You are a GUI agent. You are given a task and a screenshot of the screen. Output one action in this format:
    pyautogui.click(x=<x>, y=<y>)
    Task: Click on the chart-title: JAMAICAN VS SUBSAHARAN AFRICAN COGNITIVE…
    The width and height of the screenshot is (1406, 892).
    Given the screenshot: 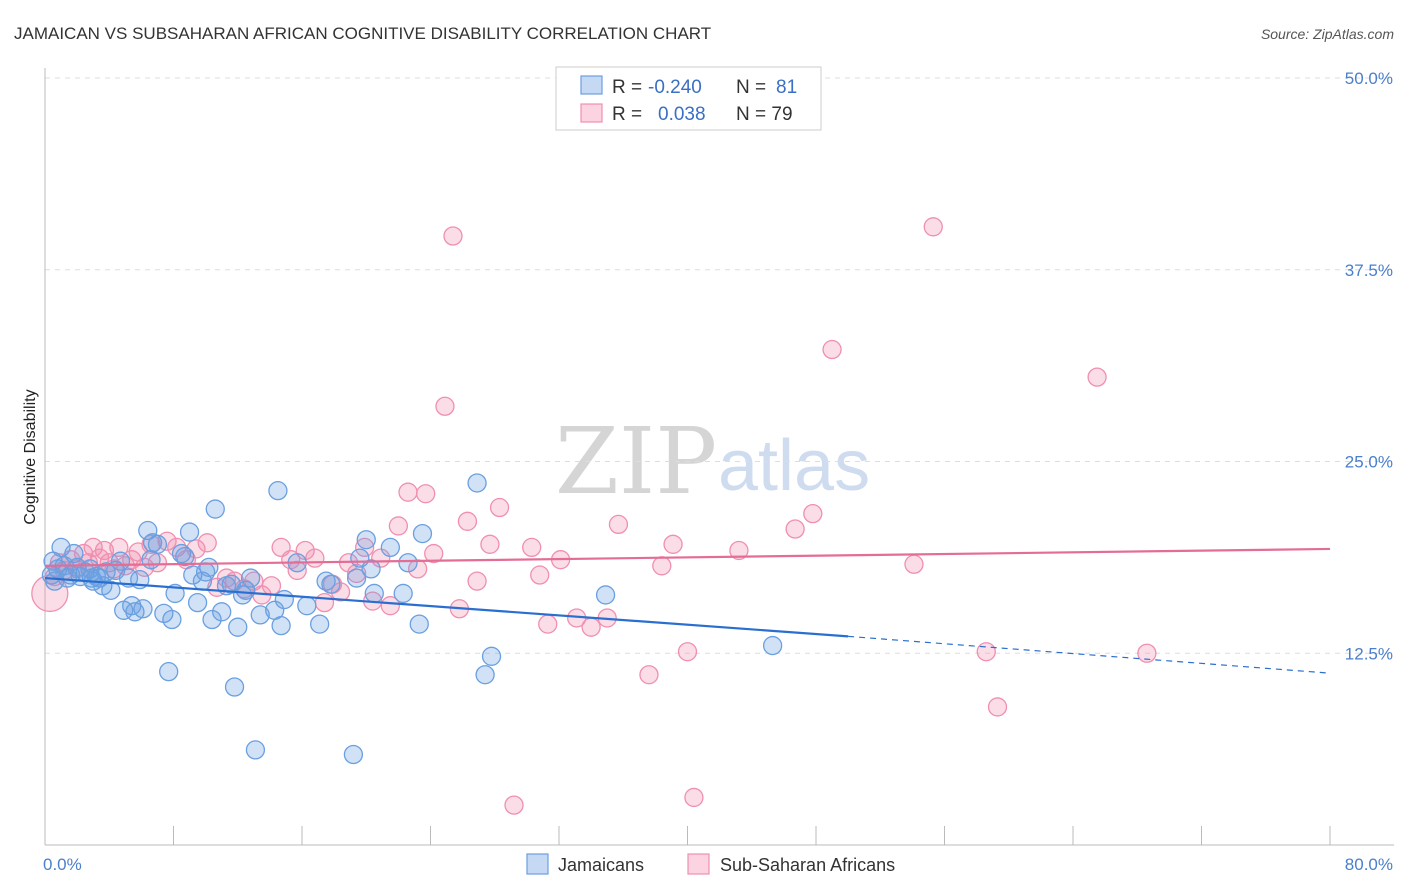 What is the action you would take?
    pyautogui.click(x=362, y=33)
    